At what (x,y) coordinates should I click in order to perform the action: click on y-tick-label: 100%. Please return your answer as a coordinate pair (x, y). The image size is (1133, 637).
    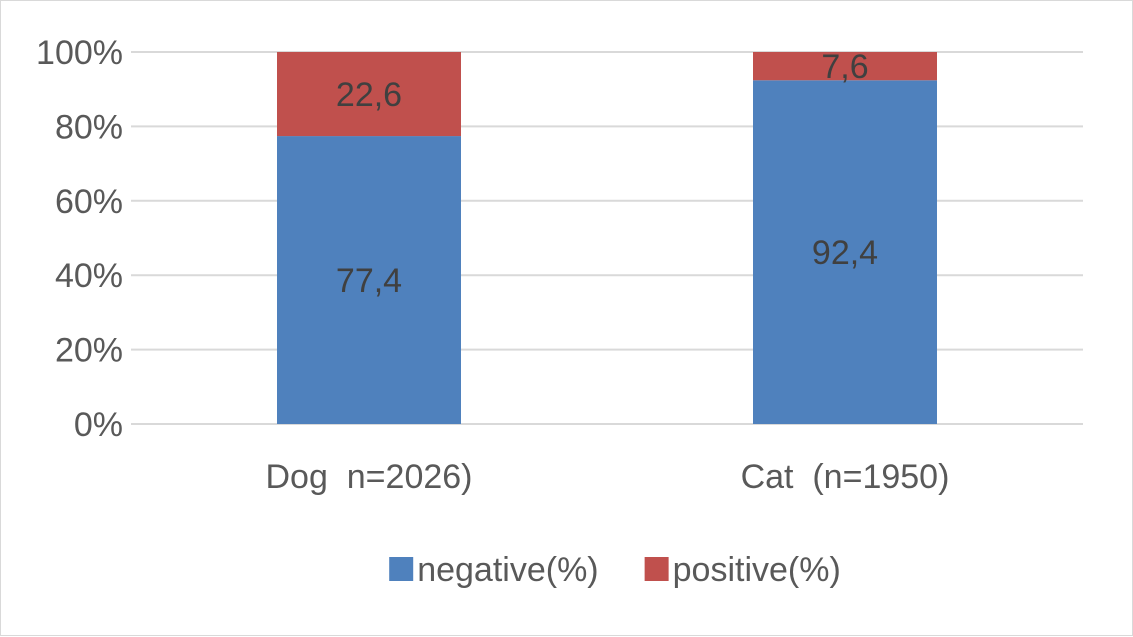
    Looking at the image, I should click on (79, 53).